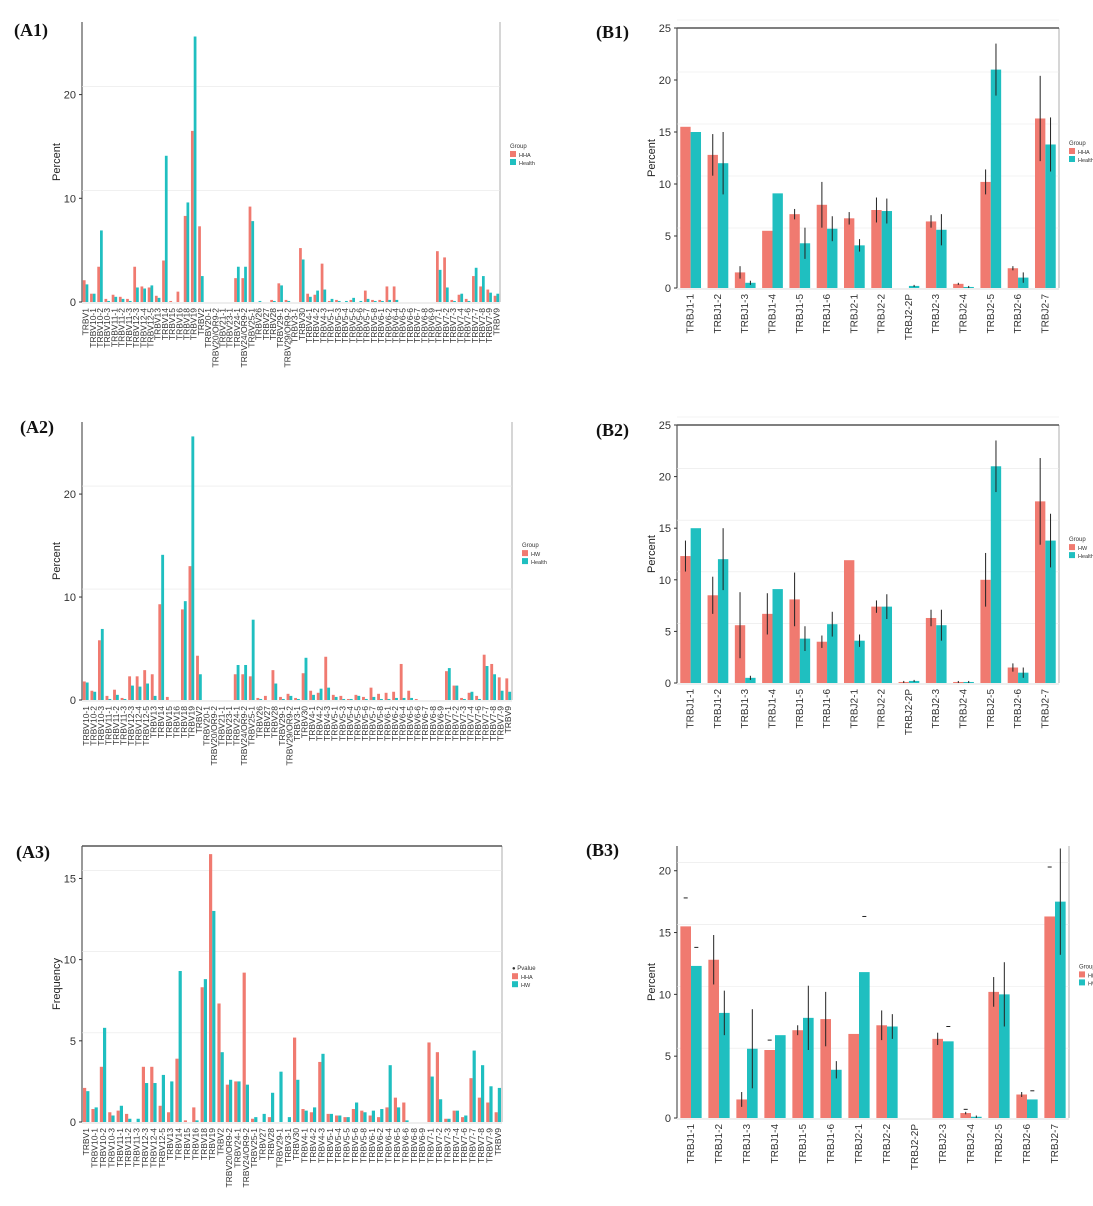 This screenshot has height=1206, width=1093. Describe the element at coordinates (288, 696) in the screenshot. I see `bar-hw-trbv29/or9-2` at that location.